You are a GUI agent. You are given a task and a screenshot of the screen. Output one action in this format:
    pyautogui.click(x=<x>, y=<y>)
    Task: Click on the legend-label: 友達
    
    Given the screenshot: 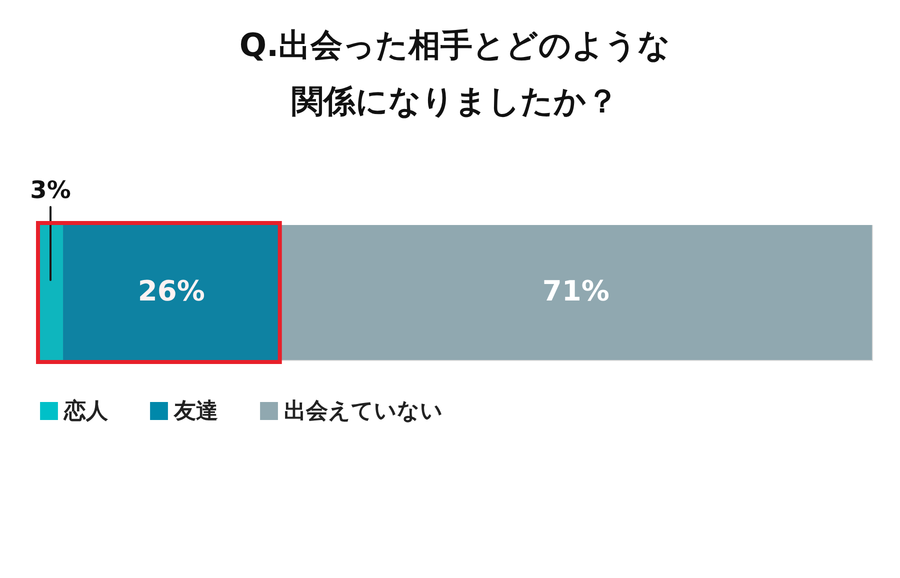 What is the action you would take?
    pyautogui.click(x=195, y=411)
    